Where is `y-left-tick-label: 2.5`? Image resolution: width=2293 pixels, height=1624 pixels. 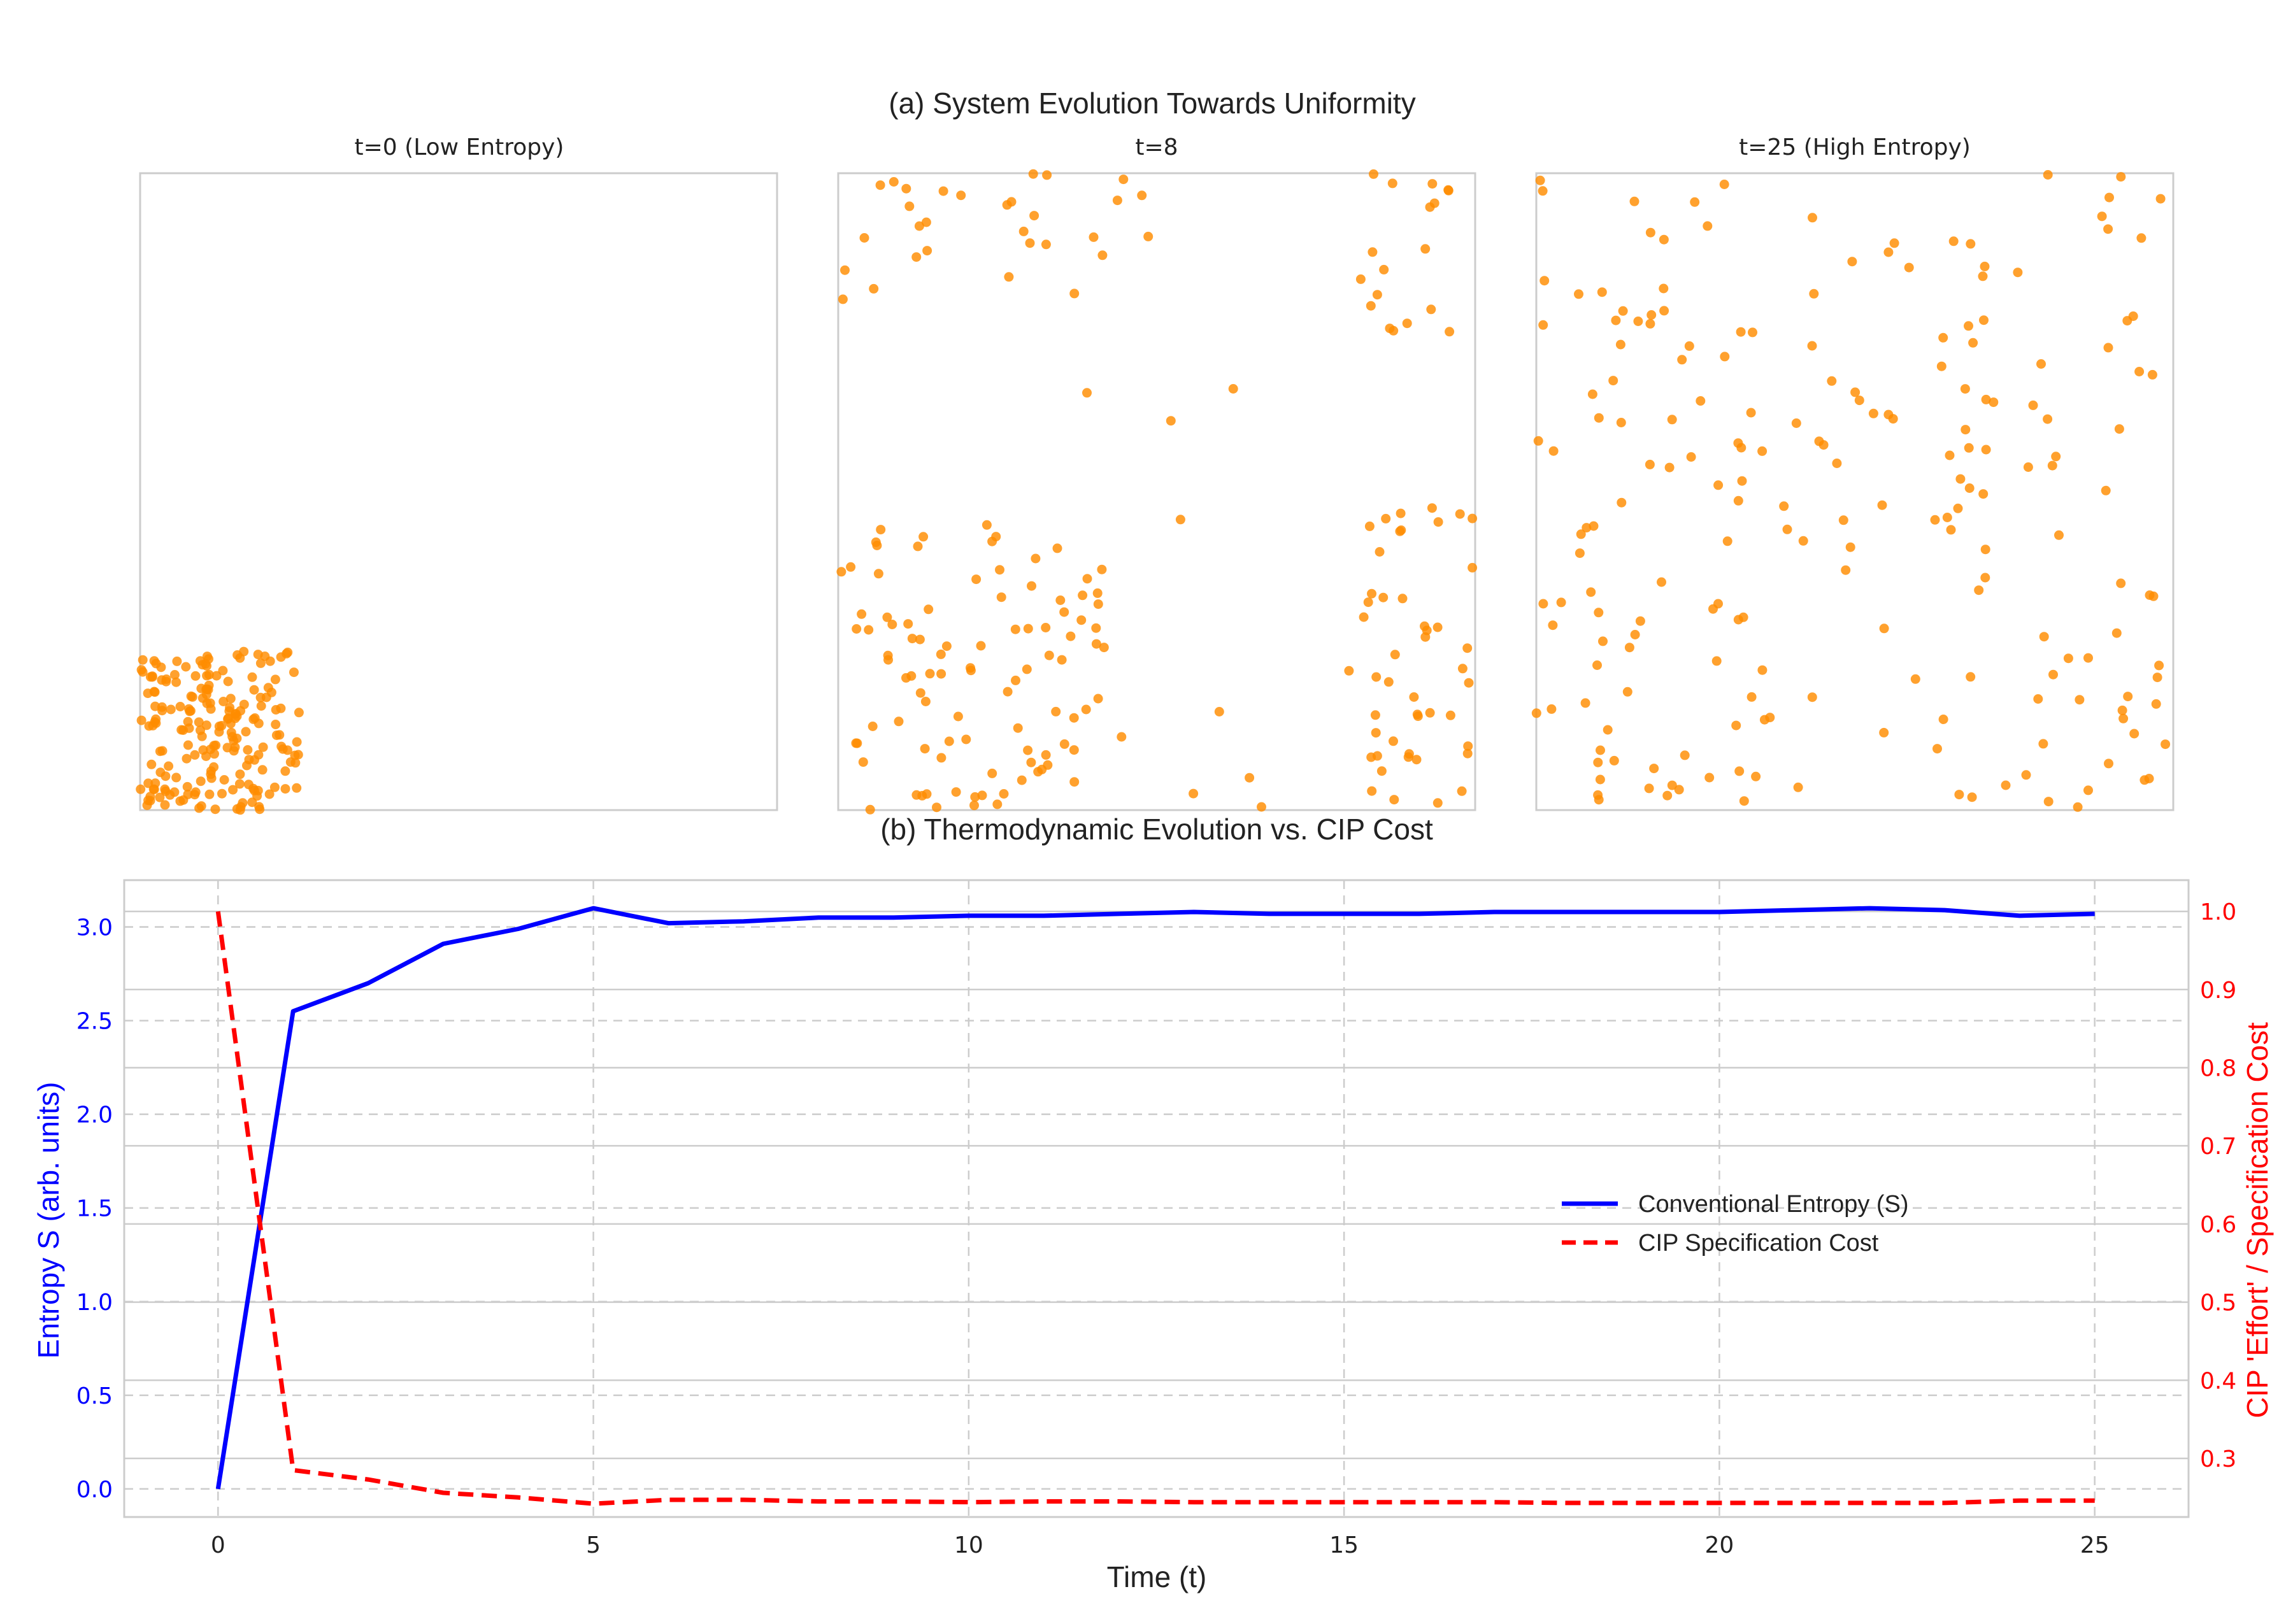
y-left-tick-label: 2.5 is located at coordinates (94, 1022).